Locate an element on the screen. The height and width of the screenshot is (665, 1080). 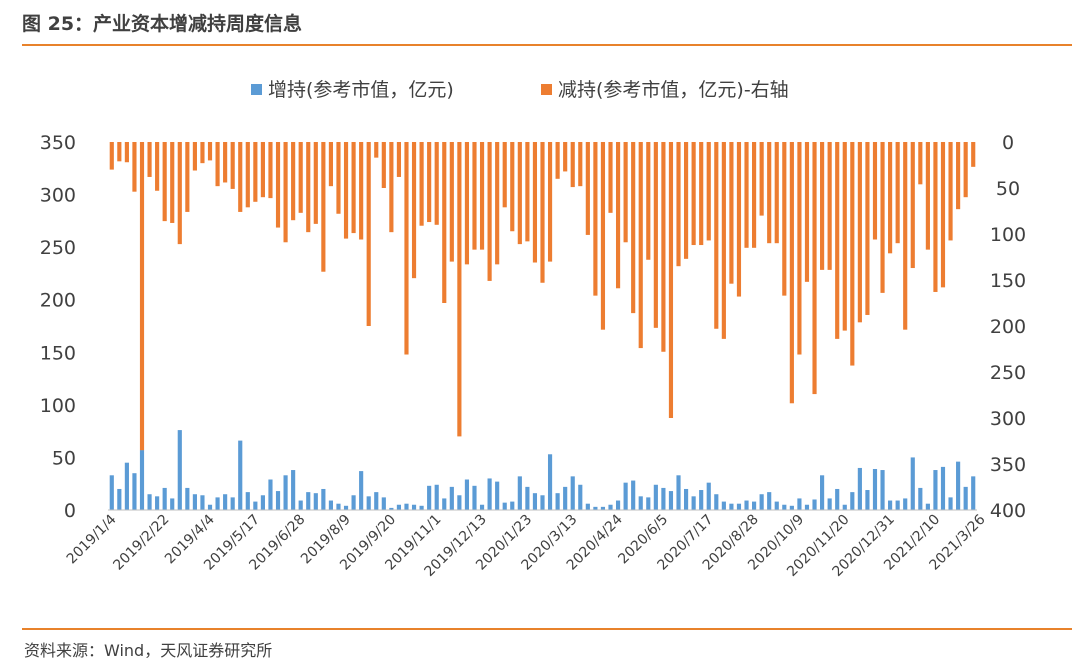
x-tick-label: 2019/2/22 is located at coordinates (141, 543).